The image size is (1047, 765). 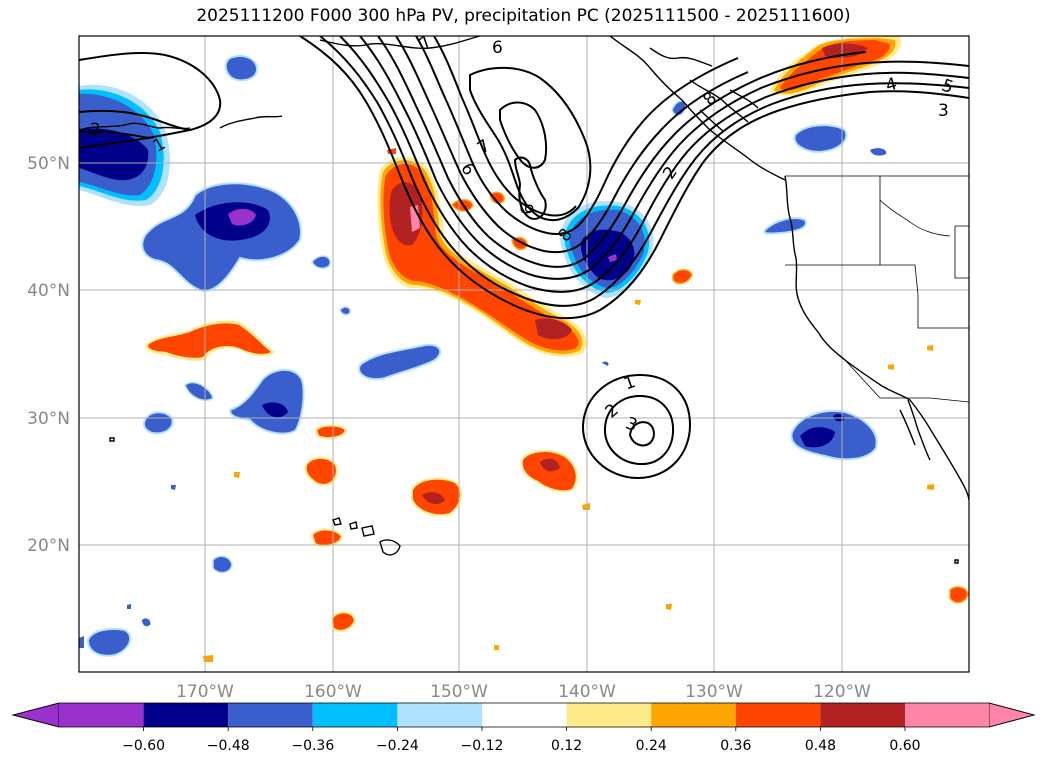 What do you see at coordinates (35, 715) in the screenshot?
I see `colorbar-extend-min` at bounding box center [35, 715].